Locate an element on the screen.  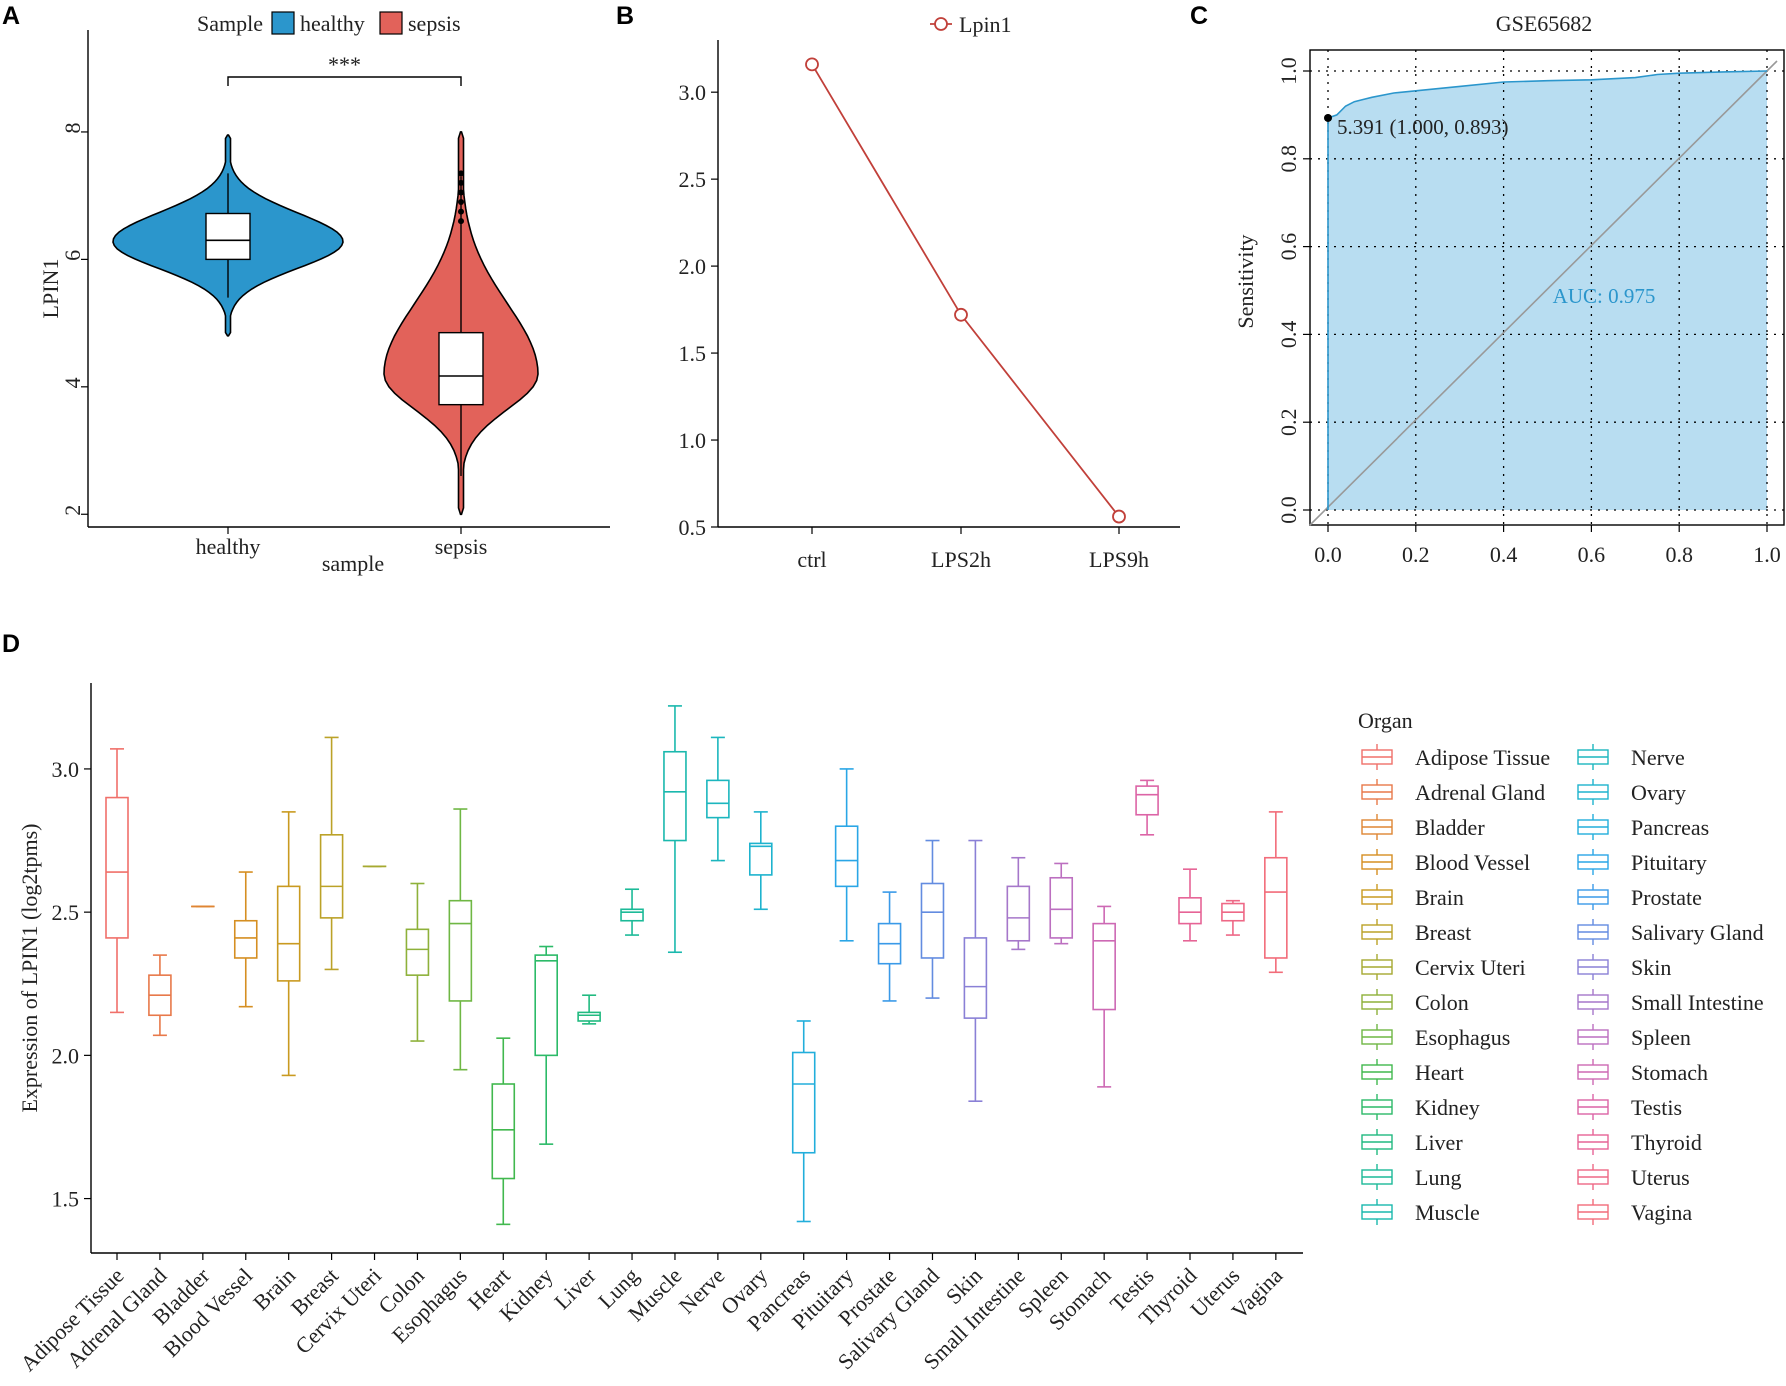
a-legend-label-healthy: healthy is located at coordinates (332, 23).